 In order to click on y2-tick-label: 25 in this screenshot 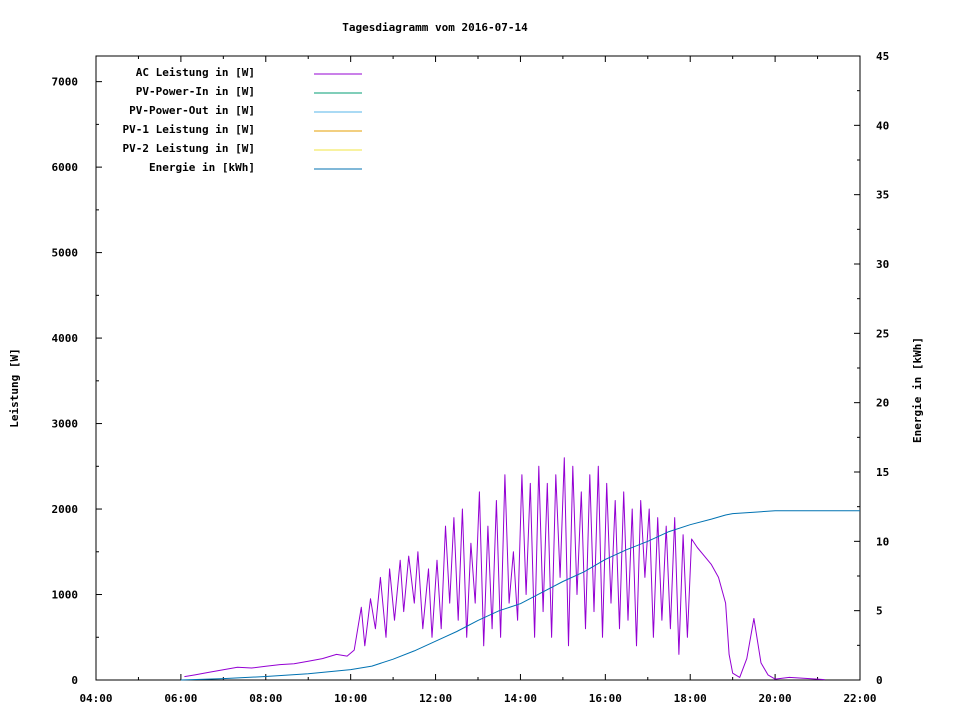, I will do `click(882, 333)`.